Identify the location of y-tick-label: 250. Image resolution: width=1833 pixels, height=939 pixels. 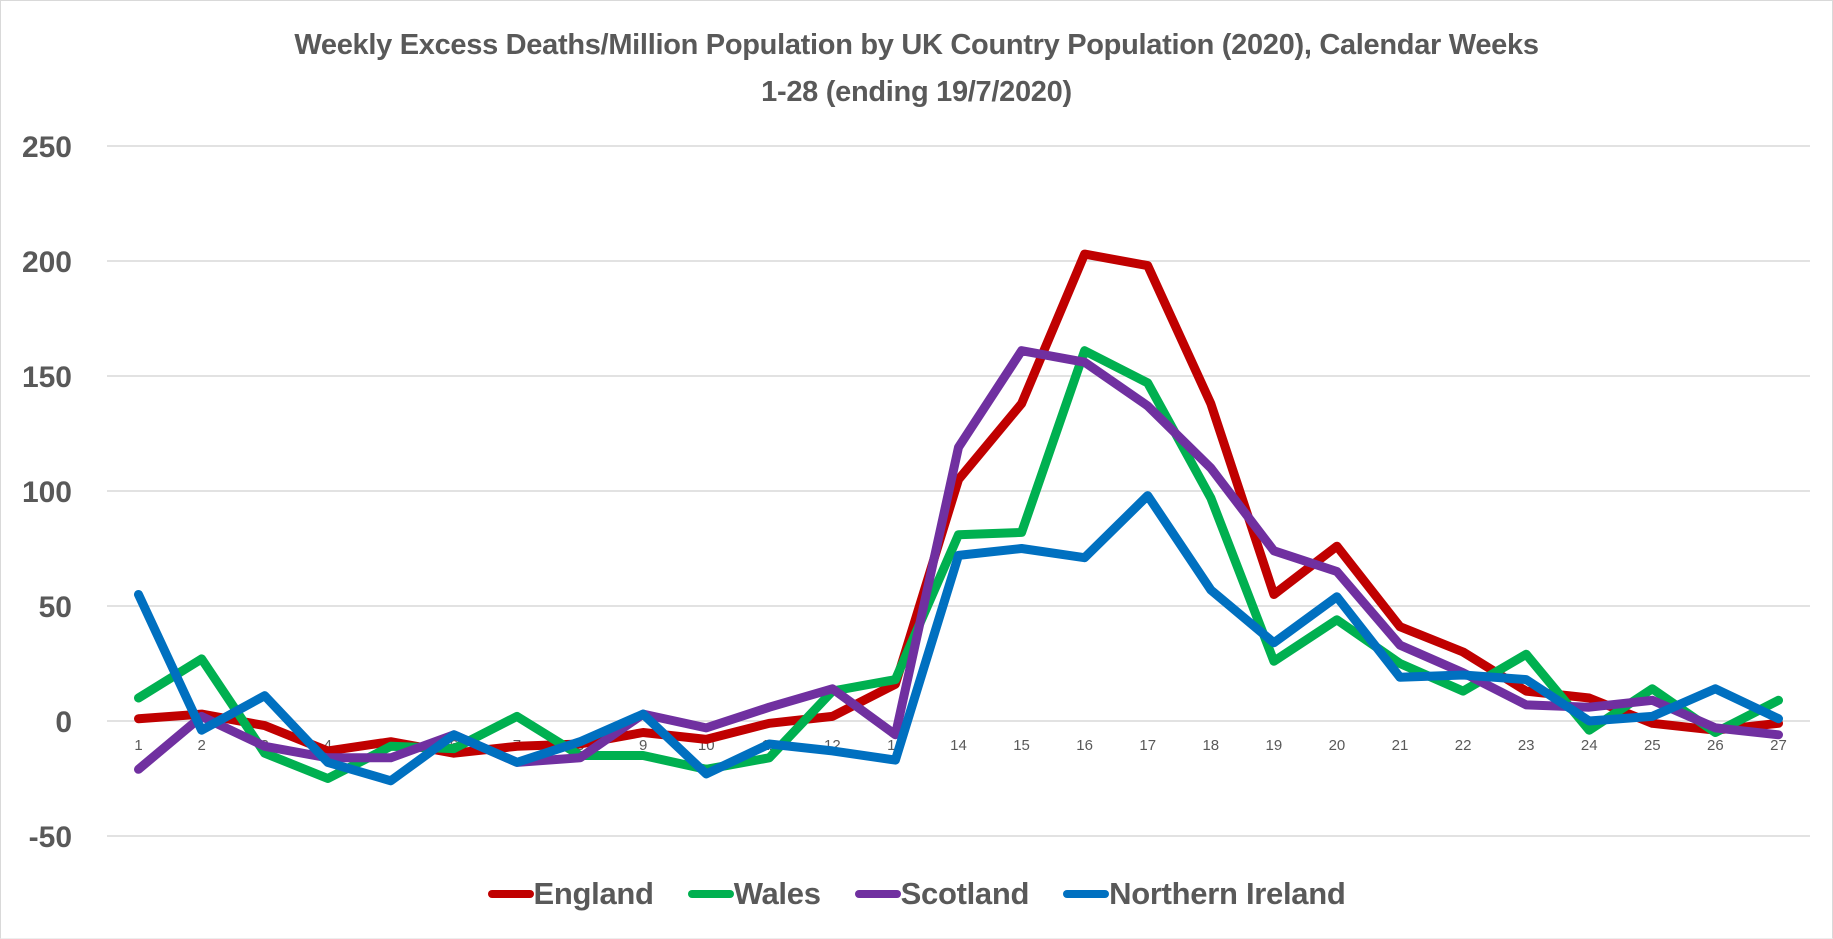
(47, 147).